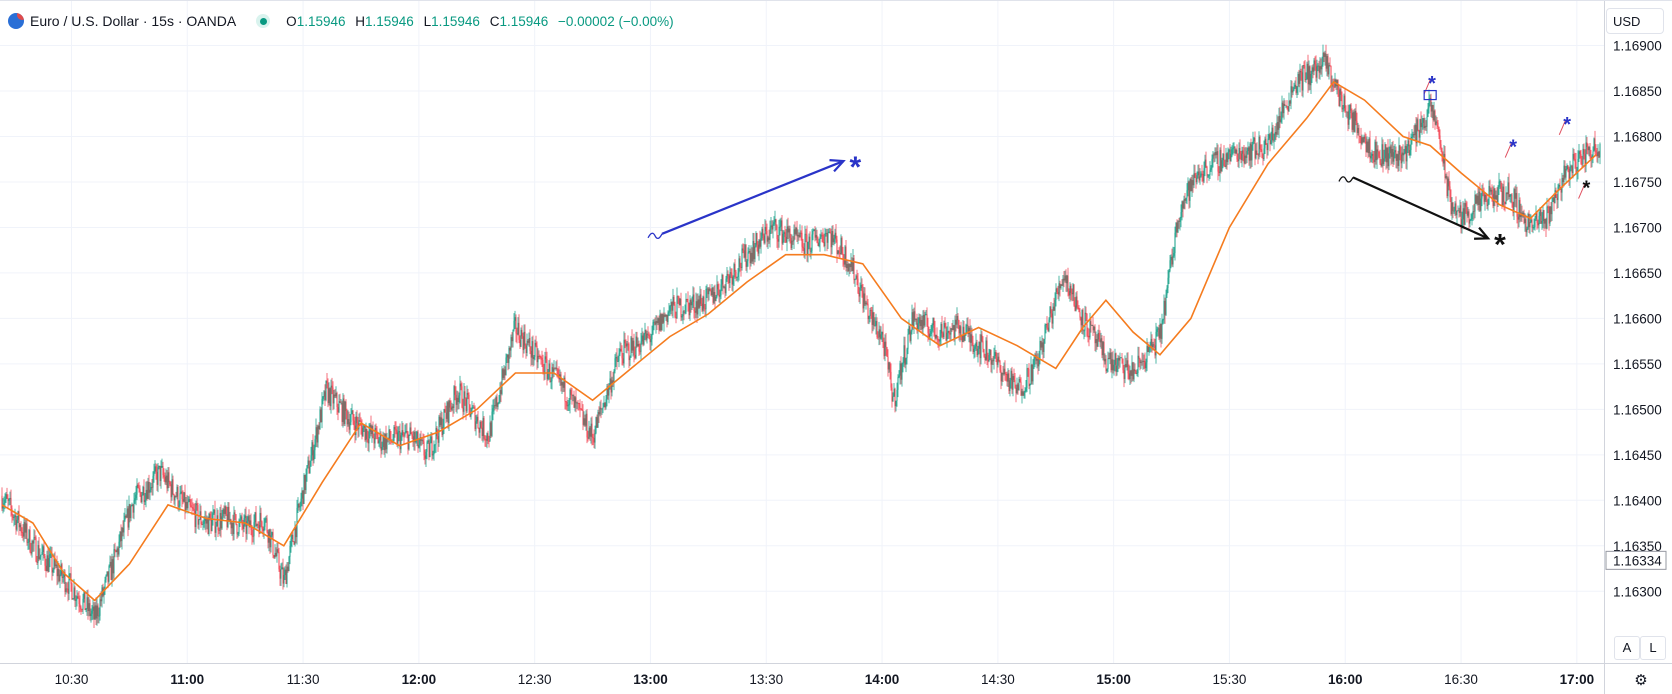 The height and width of the screenshot is (694, 1672). I want to click on gear-icon: ⚙, so click(1641, 680).